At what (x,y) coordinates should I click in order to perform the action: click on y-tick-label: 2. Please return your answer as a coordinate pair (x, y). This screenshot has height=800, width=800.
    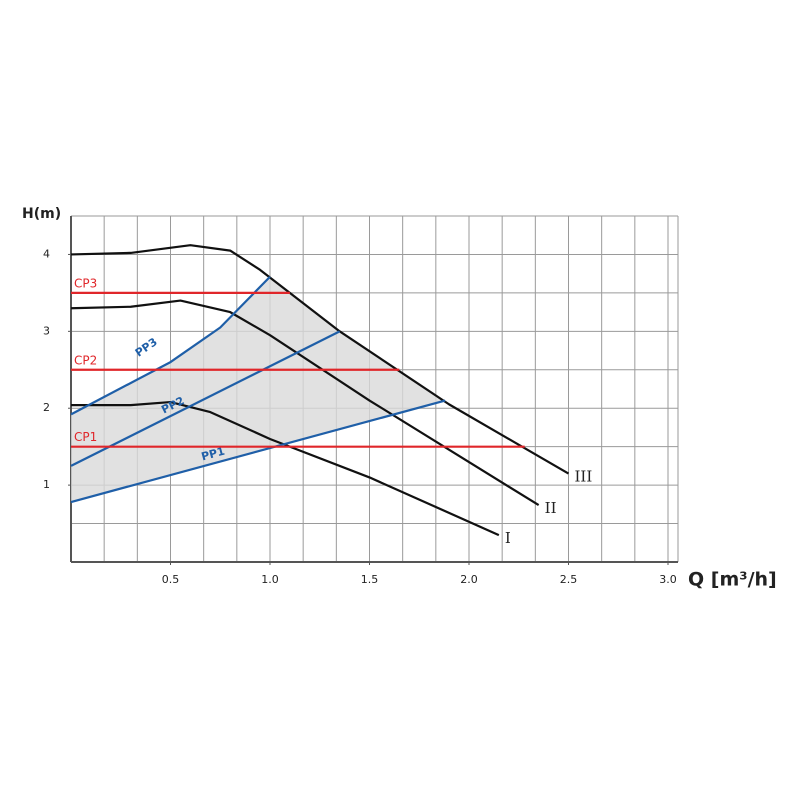
    Looking at the image, I should click on (46, 407).